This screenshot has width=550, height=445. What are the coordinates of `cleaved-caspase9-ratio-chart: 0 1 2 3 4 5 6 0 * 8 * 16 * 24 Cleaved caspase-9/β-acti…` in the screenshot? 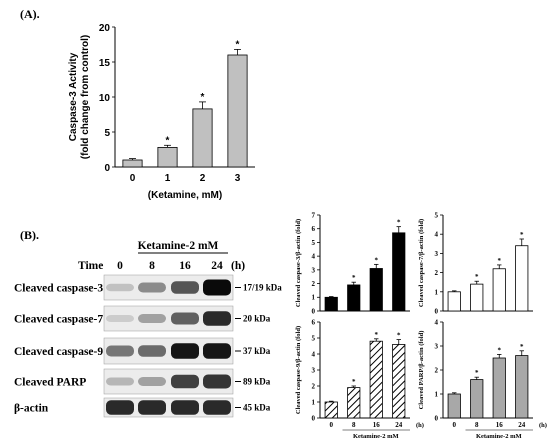 It's located at (359, 379).